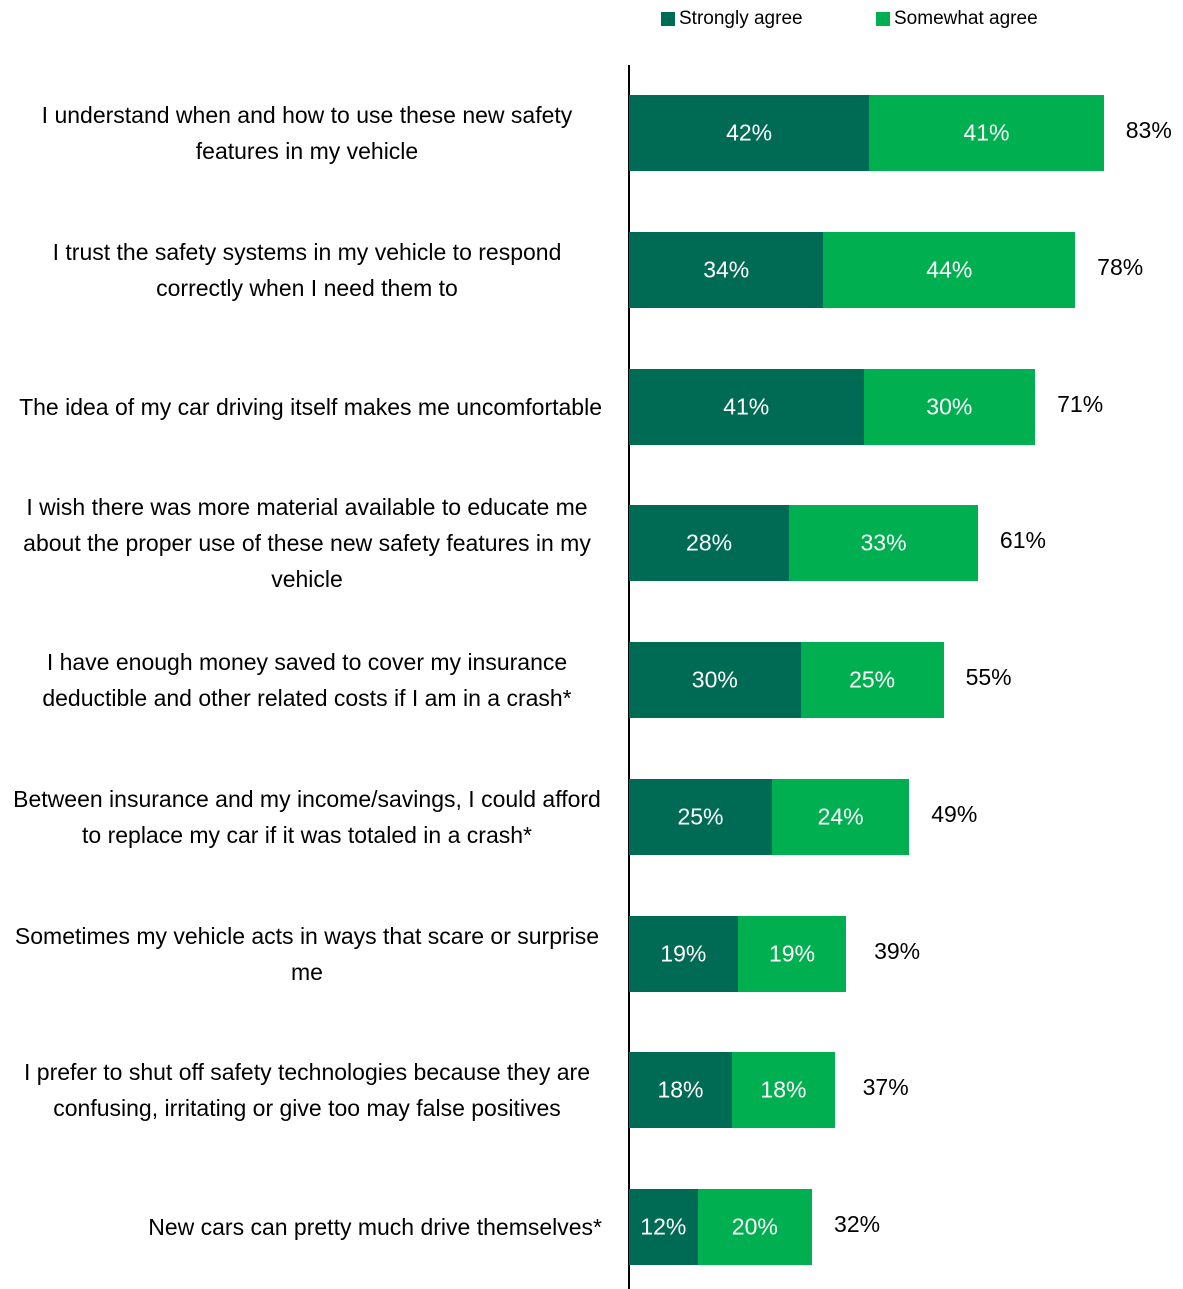 The width and height of the screenshot is (1183, 1289). What do you see at coordinates (988, 676) in the screenshot?
I see `total-label: 55%` at bounding box center [988, 676].